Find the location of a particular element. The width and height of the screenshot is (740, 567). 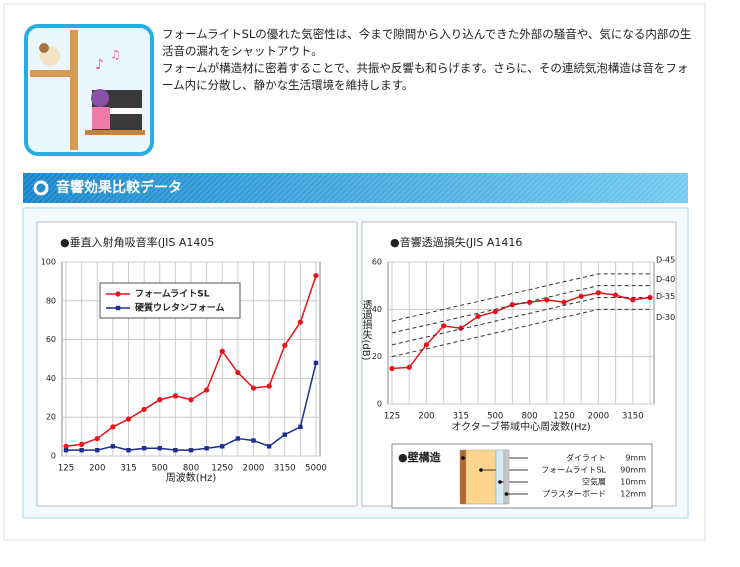

layer-name: フォームライトSL is located at coordinates (573, 470).